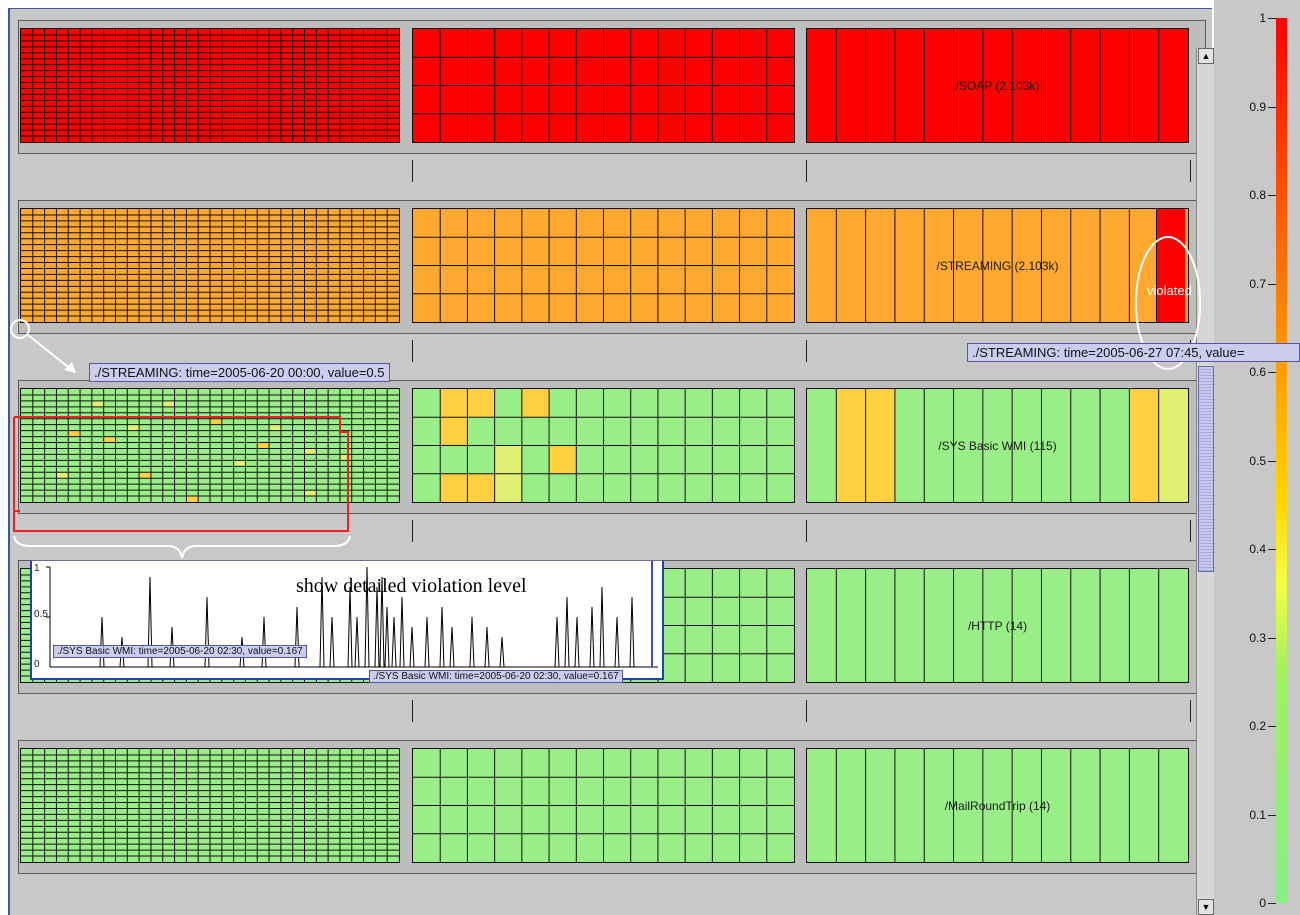  I want to click on legend-tick-label: 0.6, so click(1257, 372).